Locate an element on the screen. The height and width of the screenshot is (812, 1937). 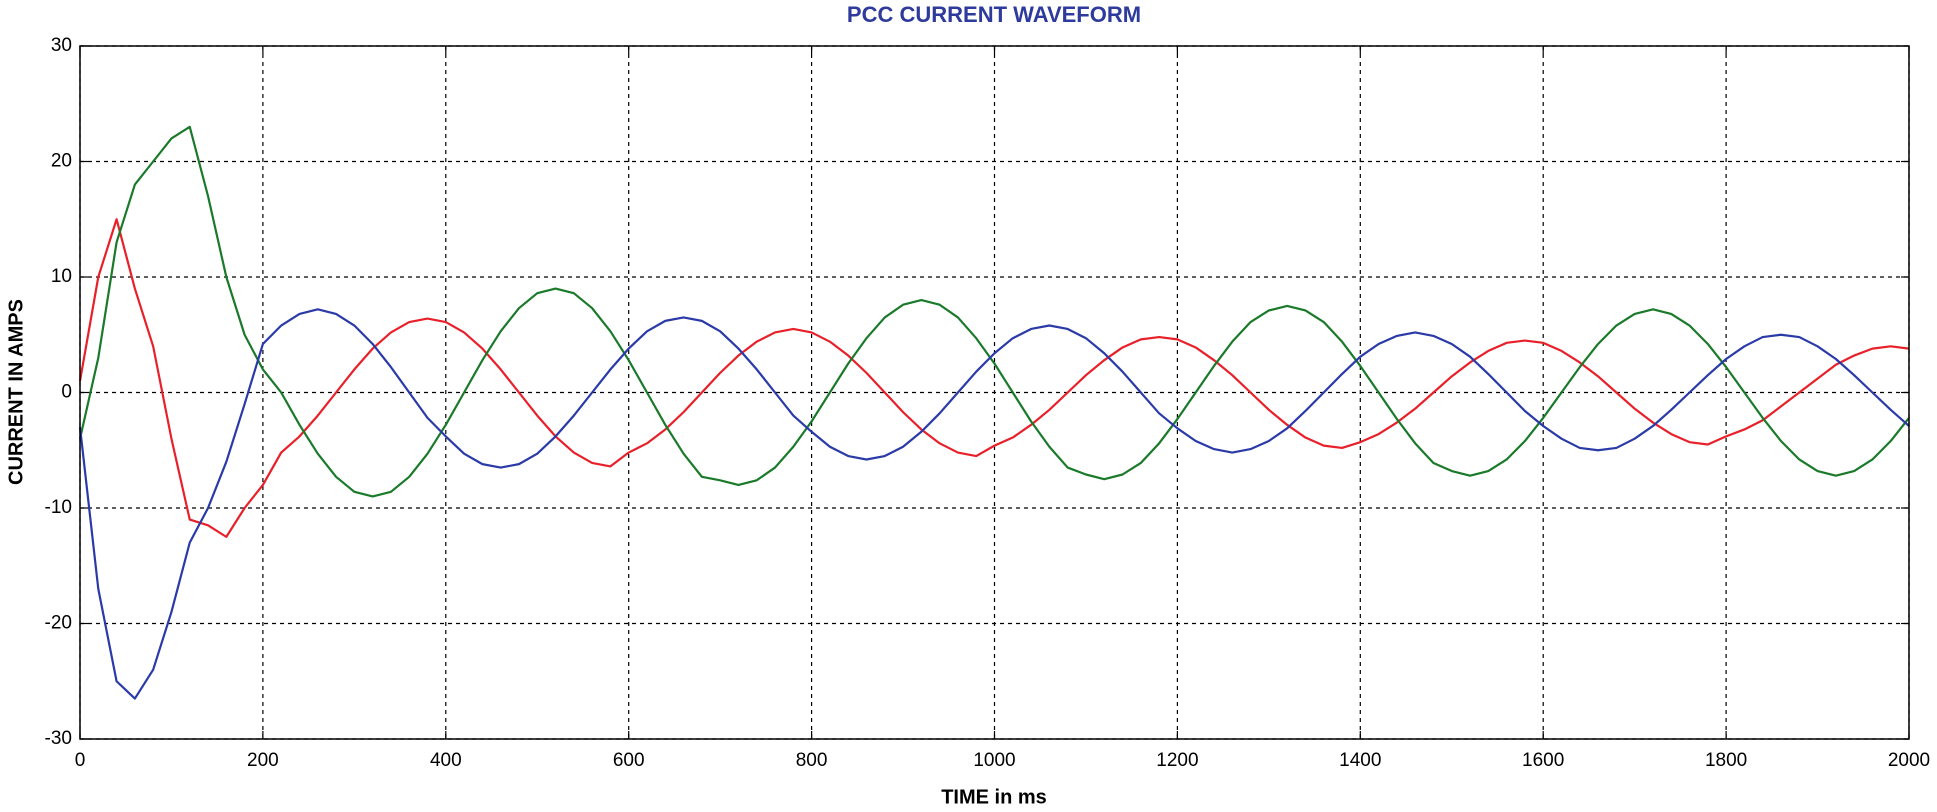
x-tick-label: 1200 is located at coordinates (1177, 760).